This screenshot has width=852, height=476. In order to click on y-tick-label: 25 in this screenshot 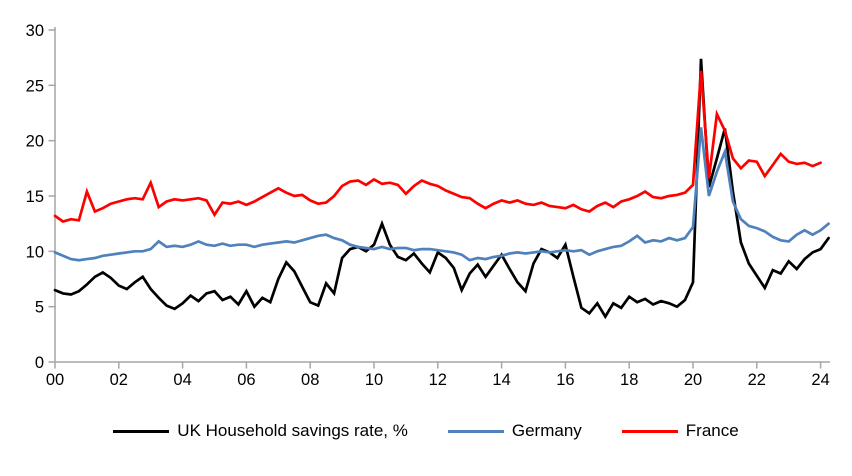, I will do `click(35, 86)`.